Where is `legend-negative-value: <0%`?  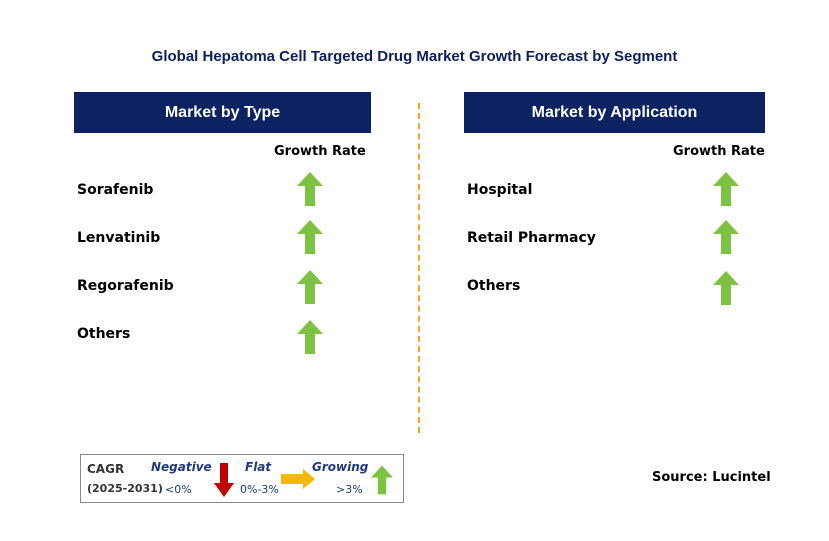 legend-negative-value: <0% is located at coordinates (178, 489).